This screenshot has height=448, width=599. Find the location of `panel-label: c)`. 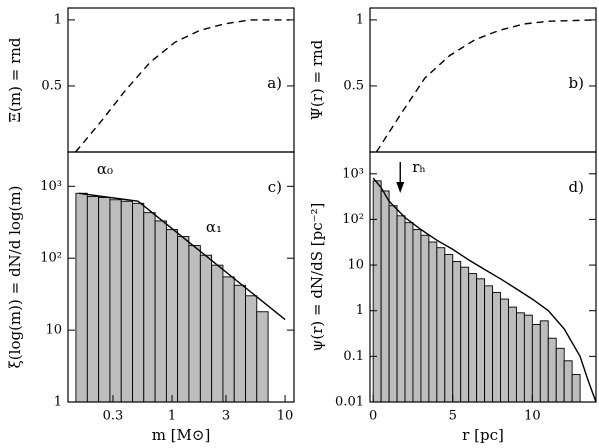

panel-label: c) is located at coordinates (275, 187).